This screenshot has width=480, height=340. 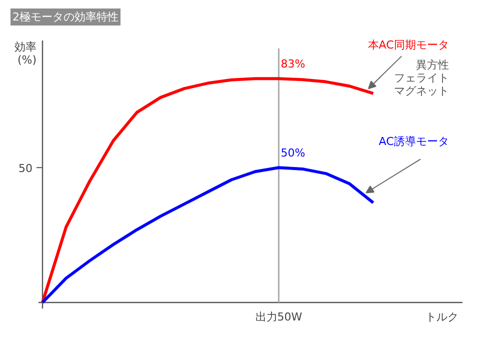 I want to click on text: マグネット, so click(x=421, y=91).